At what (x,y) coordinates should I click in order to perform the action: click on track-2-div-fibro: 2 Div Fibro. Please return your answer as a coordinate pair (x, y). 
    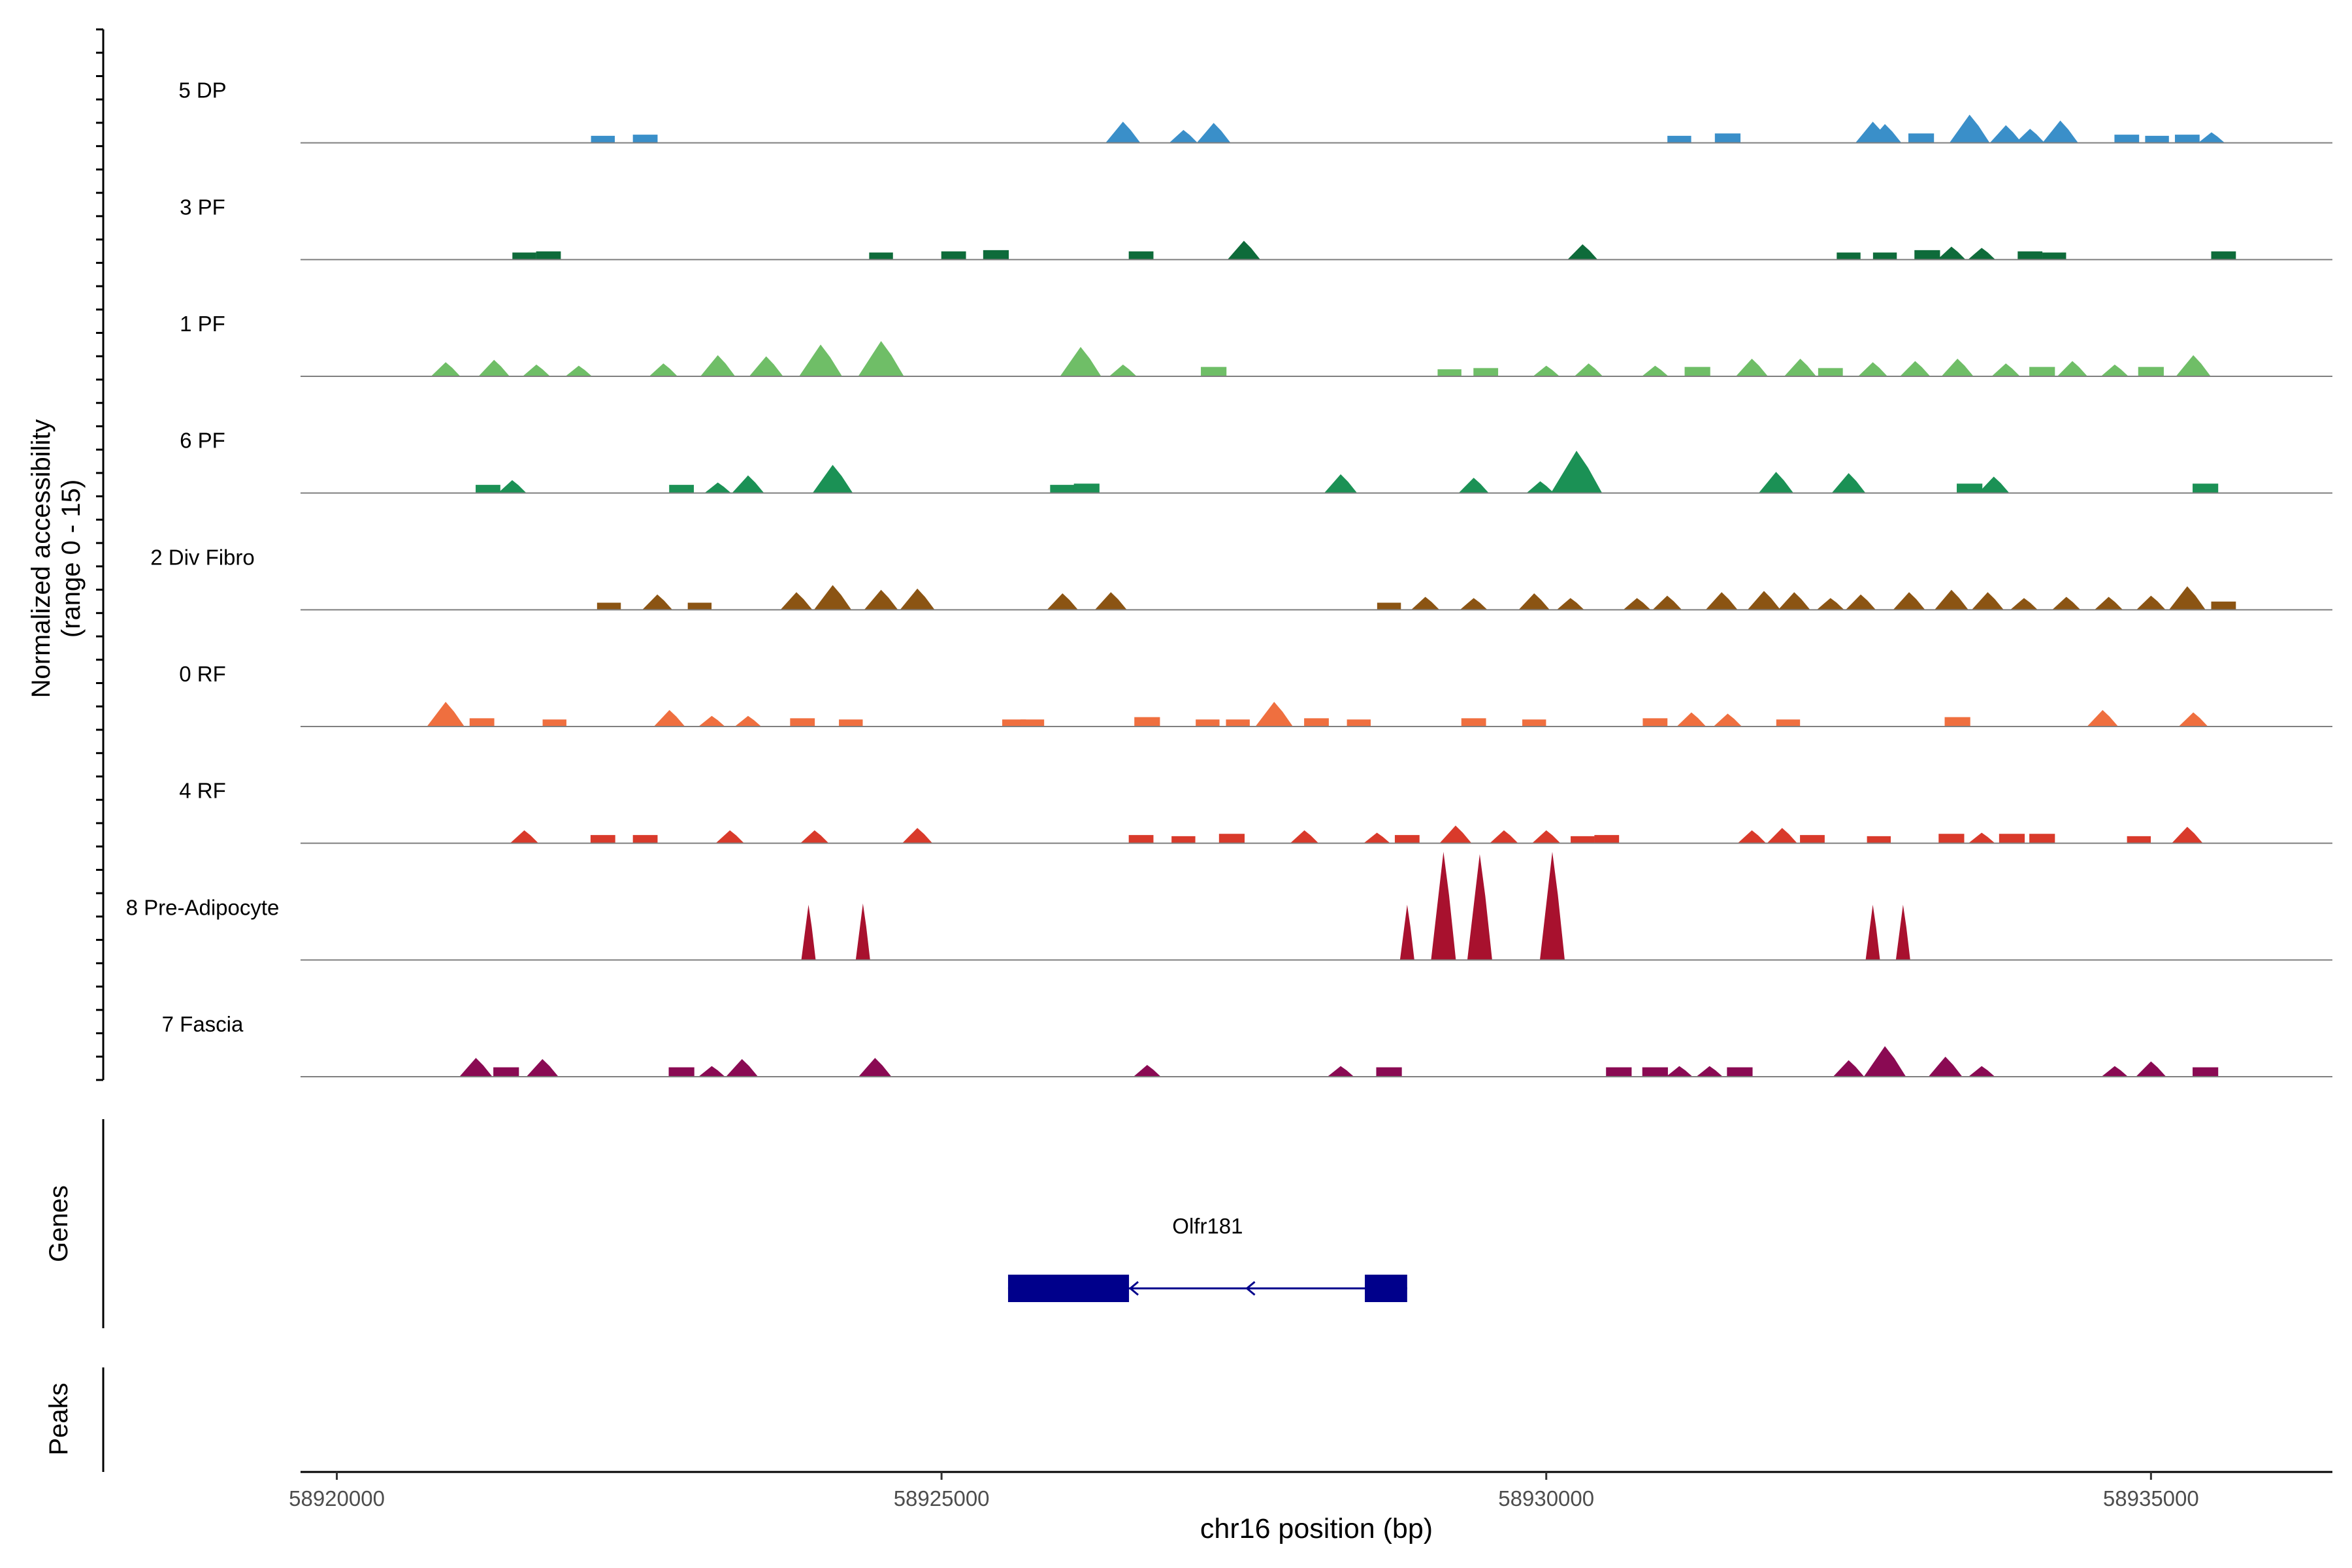
    Looking at the image, I should click on (1241, 578).